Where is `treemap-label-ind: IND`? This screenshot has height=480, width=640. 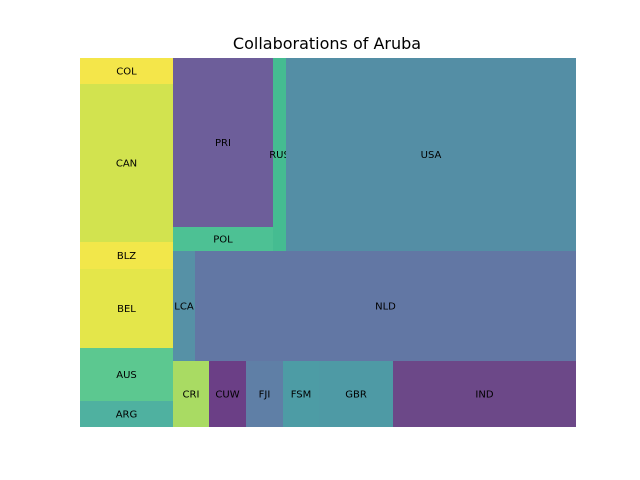 treemap-label-ind: IND is located at coordinates (484, 395).